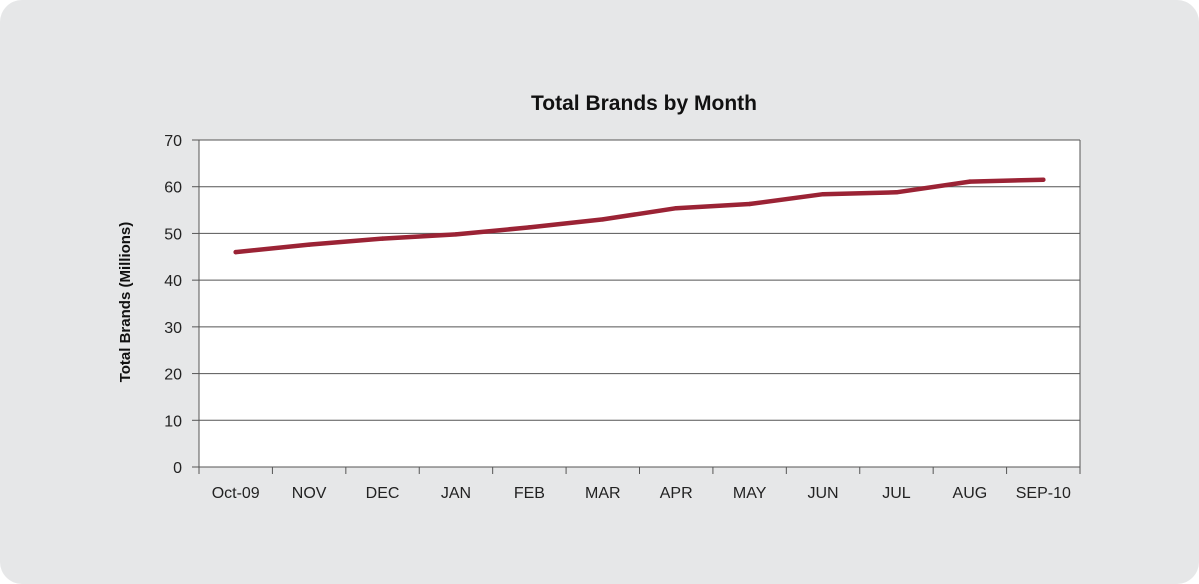 The height and width of the screenshot is (584, 1199). I want to click on chart-title: Total Brands by Month, so click(644, 103).